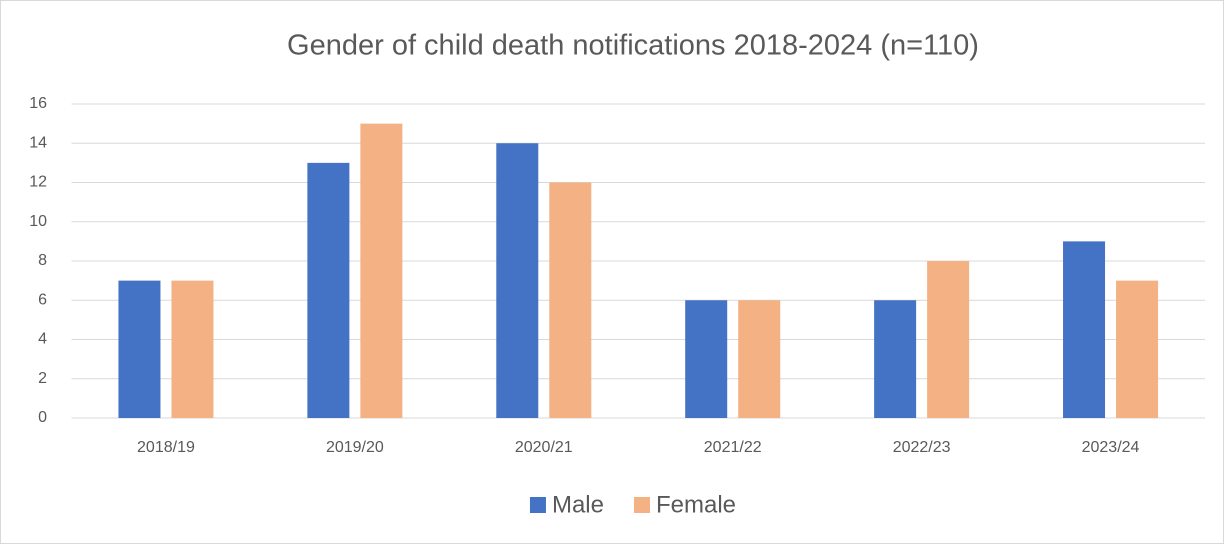 The height and width of the screenshot is (544, 1224). Describe the element at coordinates (922, 447) in the screenshot. I see `x-tick-label: 2022/23` at that location.